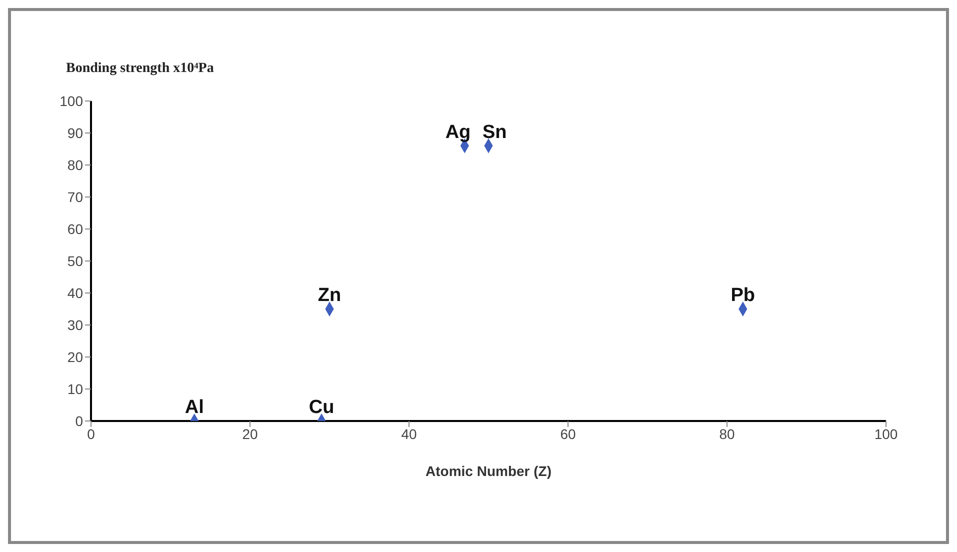 The height and width of the screenshot is (552, 957). Describe the element at coordinates (75, 356) in the screenshot. I see `y-tick-label: 20` at that location.